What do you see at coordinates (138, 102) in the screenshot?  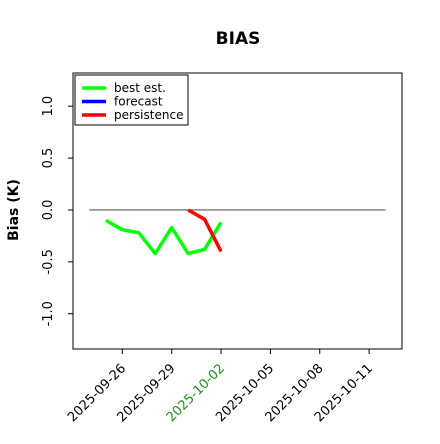 I see `legend-label: forecast` at bounding box center [138, 102].